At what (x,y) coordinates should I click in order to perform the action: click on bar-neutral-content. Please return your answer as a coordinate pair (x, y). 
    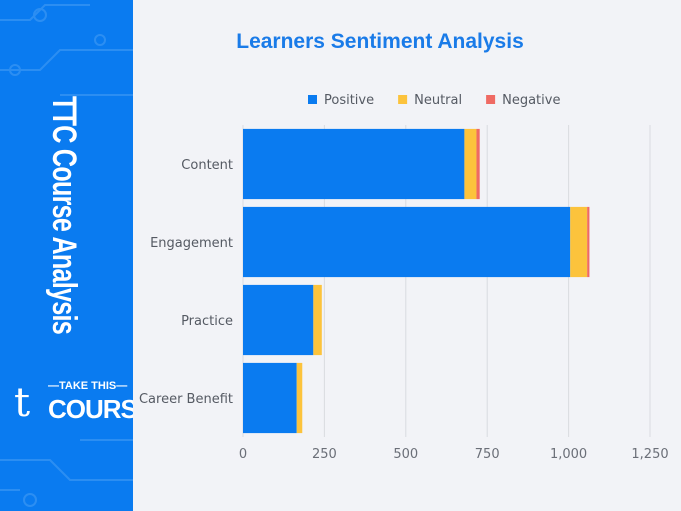
    Looking at the image, I should click on (470, 164).